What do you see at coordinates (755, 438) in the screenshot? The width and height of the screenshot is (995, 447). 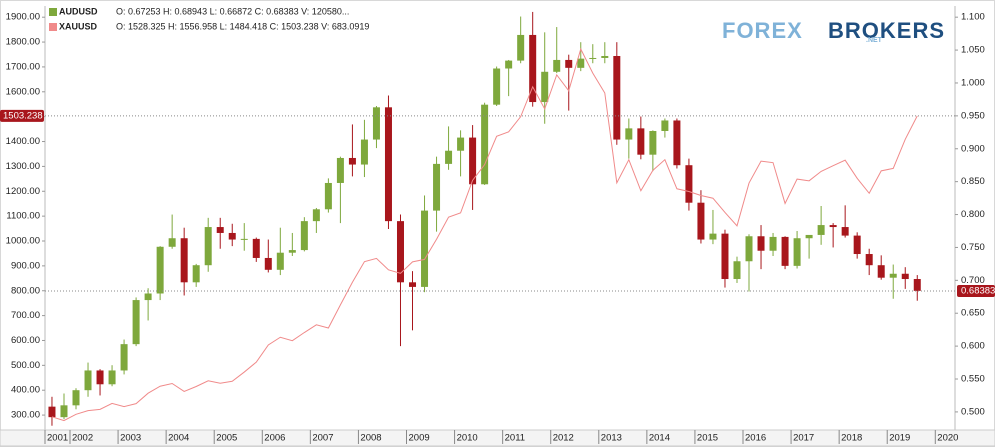 I see `x-tick-label: 2016` at bounding box center [755, 438].